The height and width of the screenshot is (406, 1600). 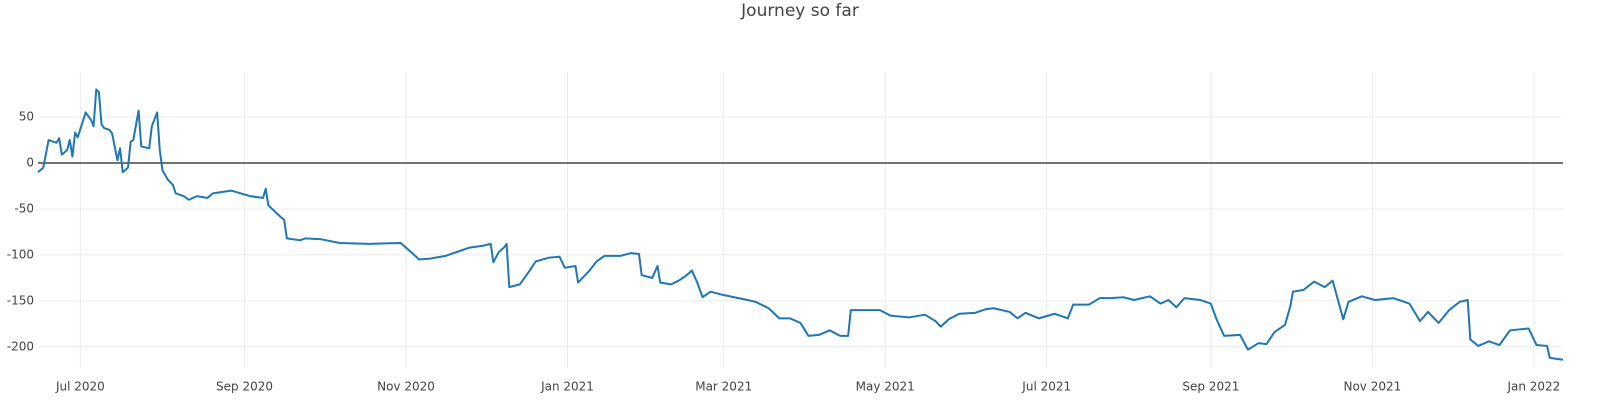 What do you see at coordinates (1533, 387) in the screenshot?
I see `x-tick-label: Jan 2022` at bounding box center [1533, 387].